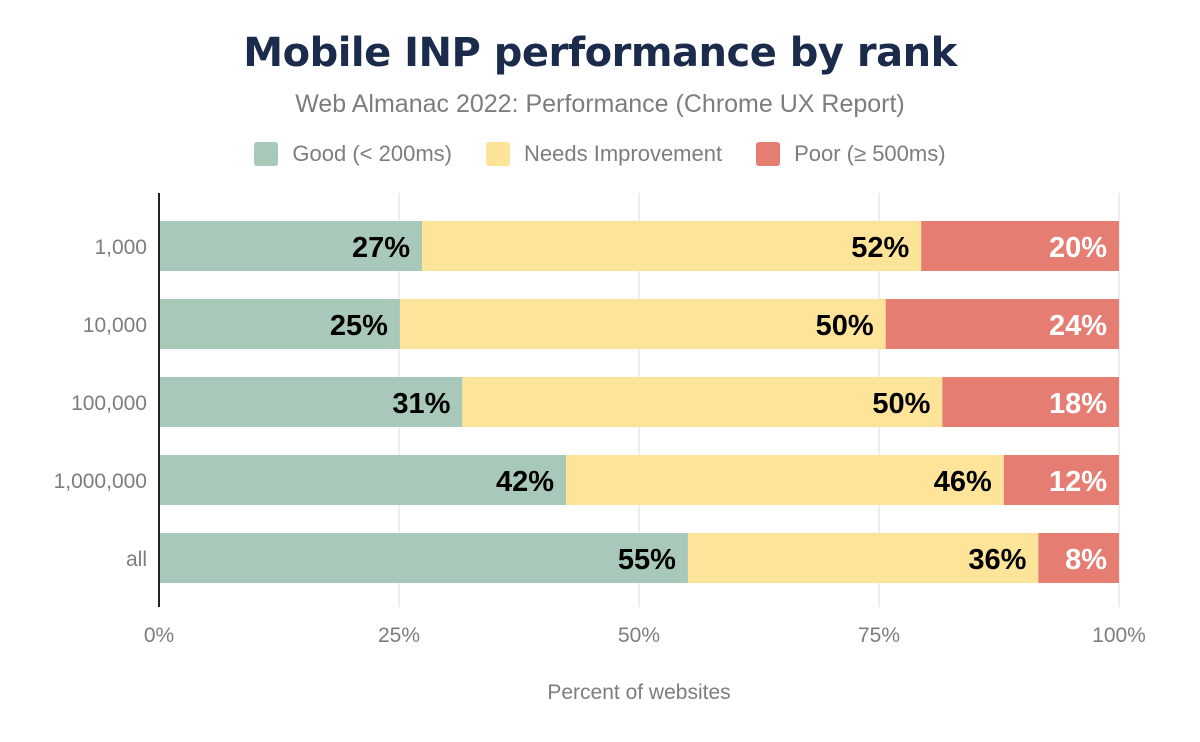  What do you see at coordinates (159, 635) in the screenshot?
I see `x-tick-label: 0%` at bounding box center [159, 635].